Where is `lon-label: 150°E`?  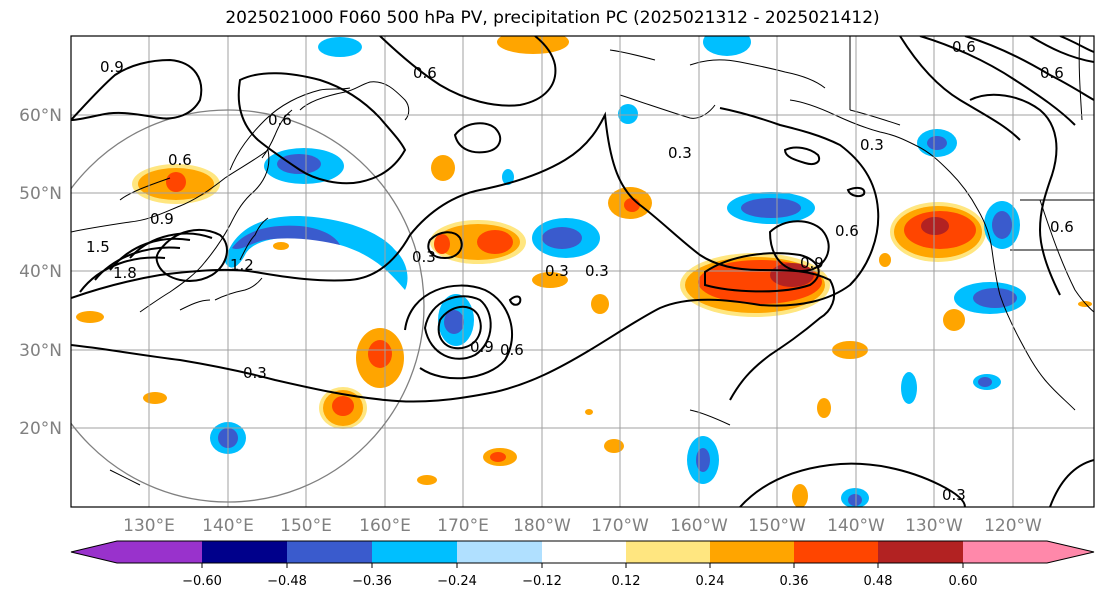 lon-label: 150°E is located at coordinates (306, 526).